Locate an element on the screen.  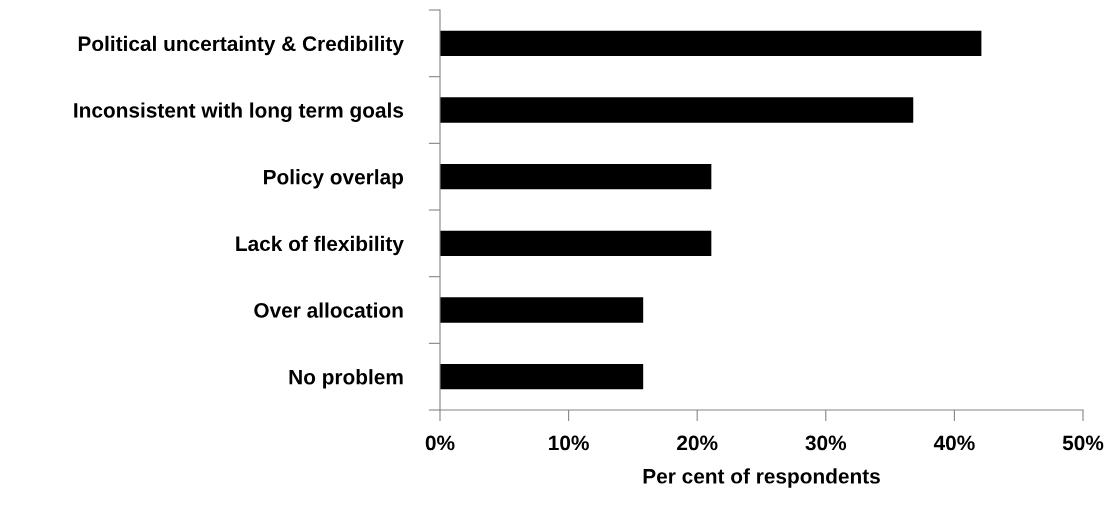
y-tick-label: Over allocation is located at coordinates (328, 310).